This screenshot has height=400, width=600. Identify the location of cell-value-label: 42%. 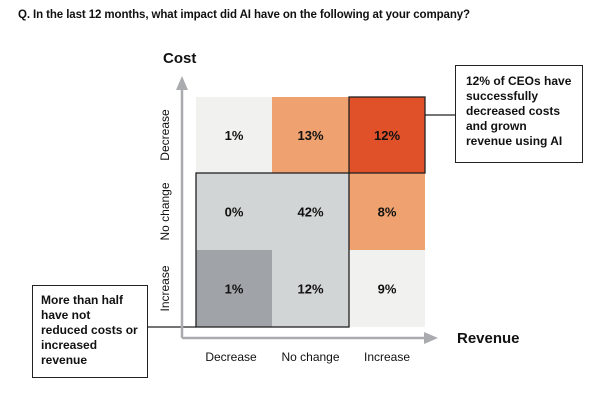
(310, 212).